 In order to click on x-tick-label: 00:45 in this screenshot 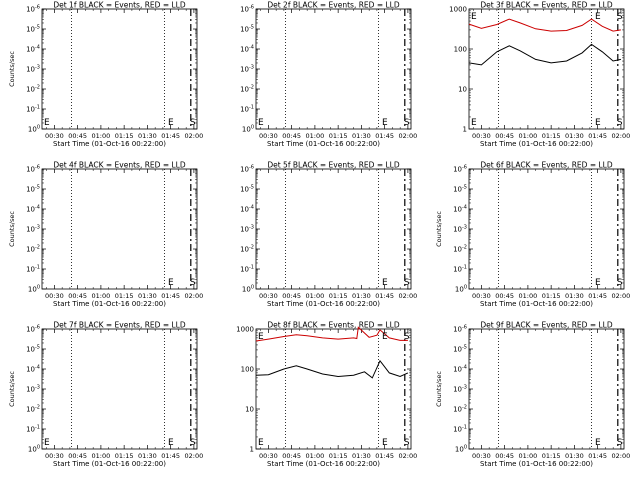, I will do `click(504, 296)`.